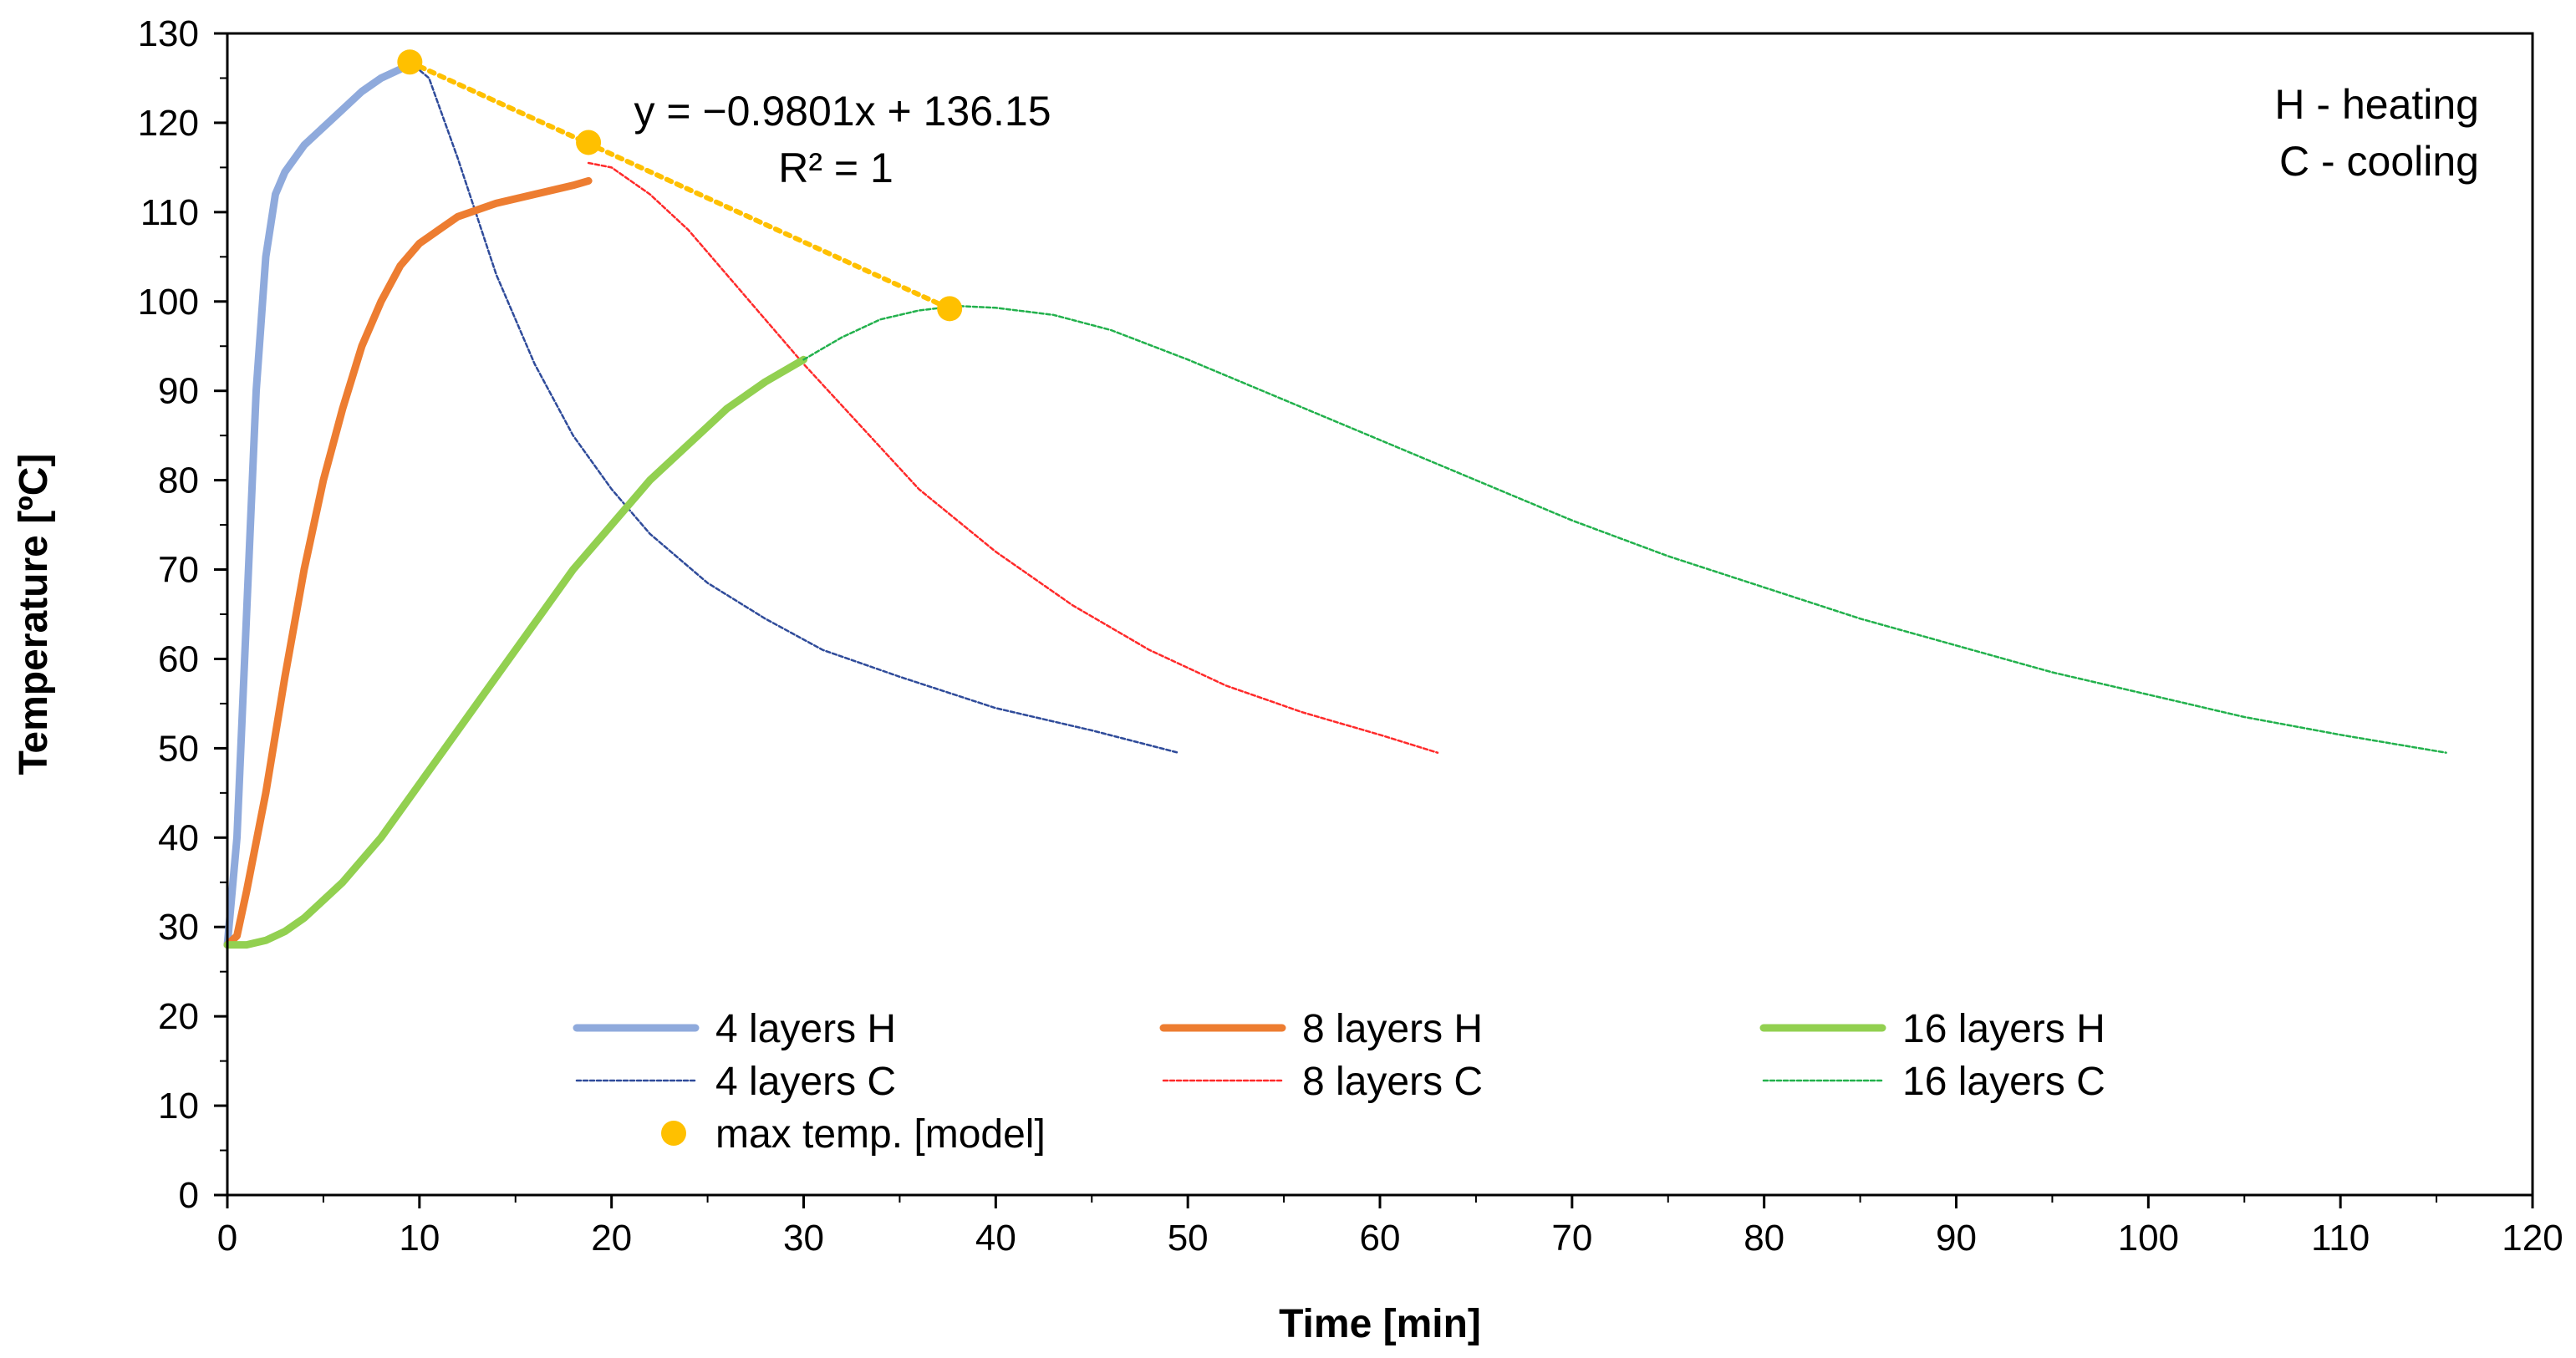 This screenshot has height=1358, width=2576. Describe the element at coordinates (805, 1082) in the screenshot. I see `legend-label: 4 layers C` at that location.